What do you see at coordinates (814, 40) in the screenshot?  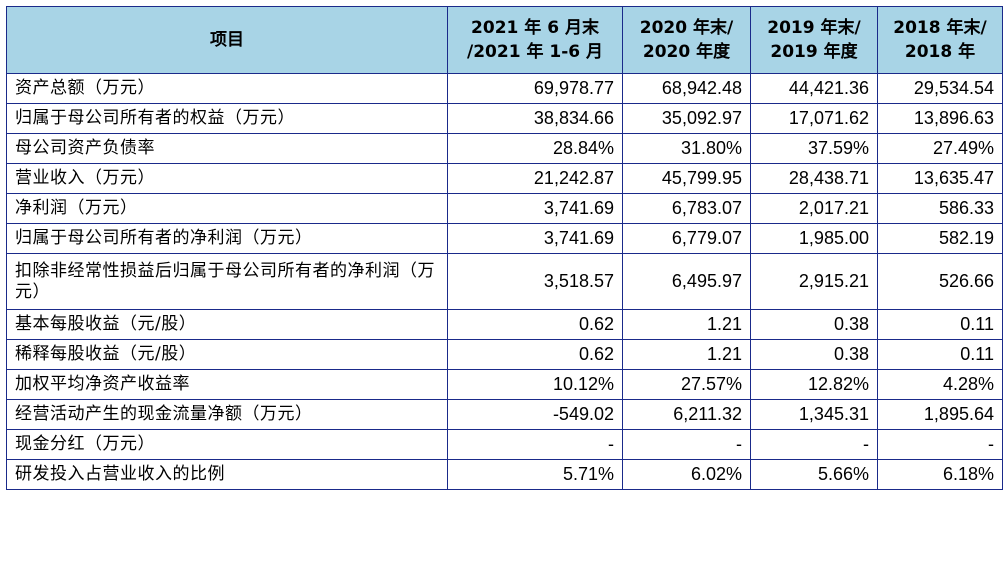 I see `header-2019: 2019 年末/ 2019 年度` at bounding box center [814, 40].